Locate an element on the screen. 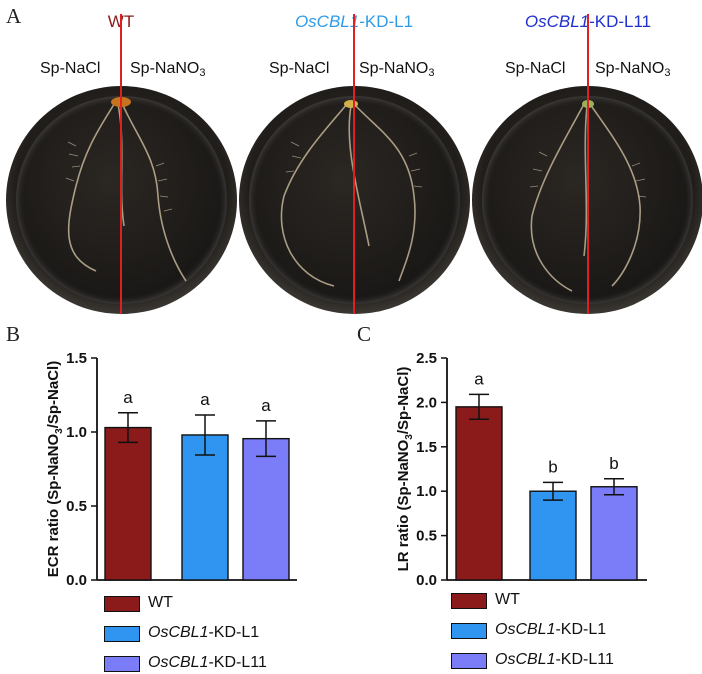 This screenshot has width=702, height=674. genotype-title-text: -KD-L11 is located at coordinates (620, 21).